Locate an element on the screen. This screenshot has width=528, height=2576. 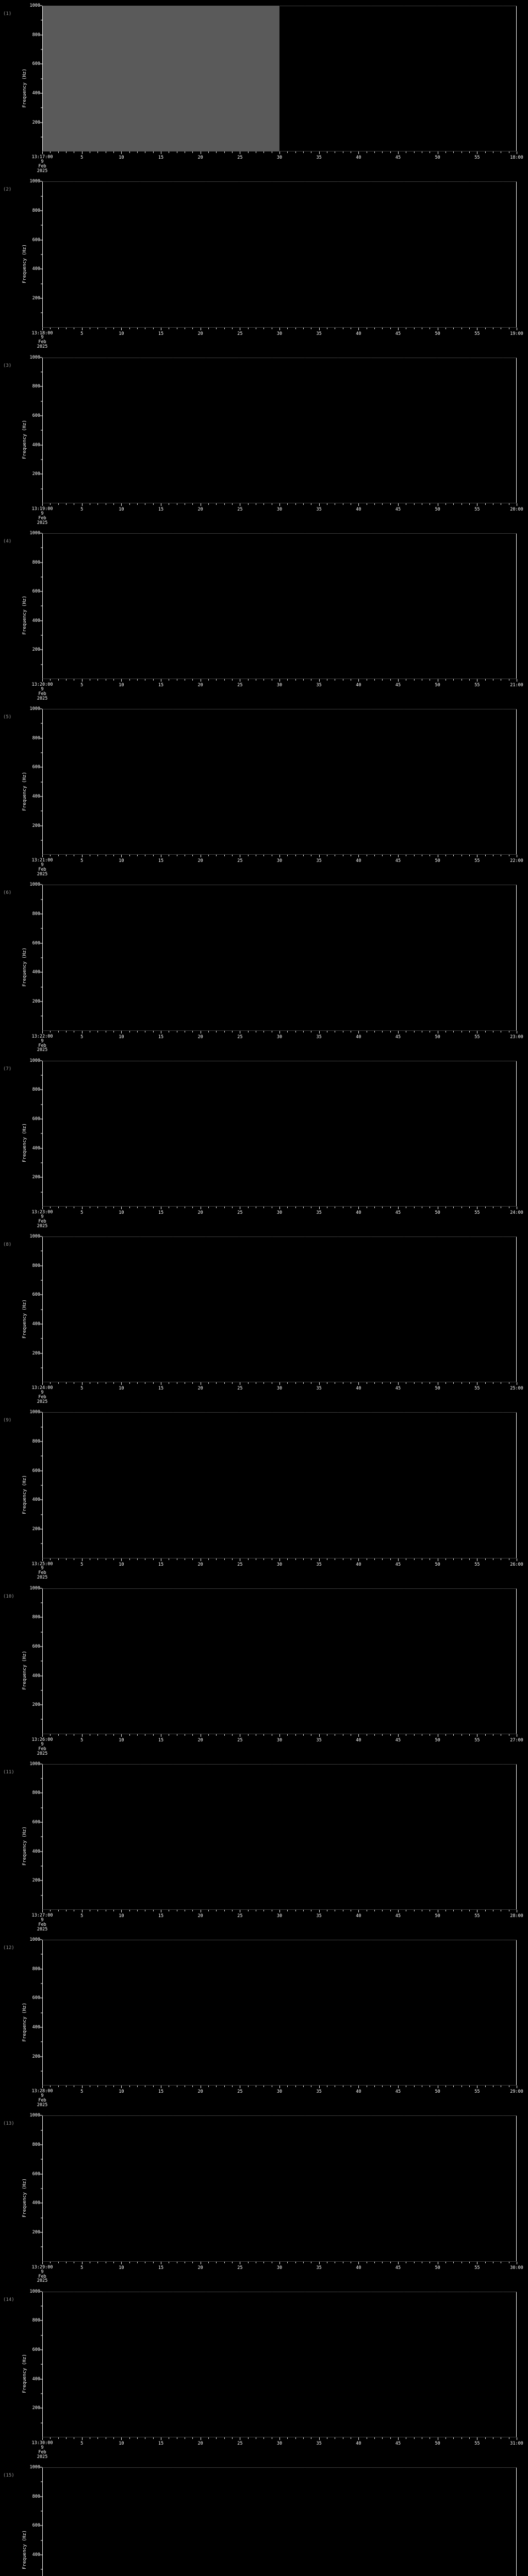
x-tick-label: 15 is located at coordinates (161, 1037).